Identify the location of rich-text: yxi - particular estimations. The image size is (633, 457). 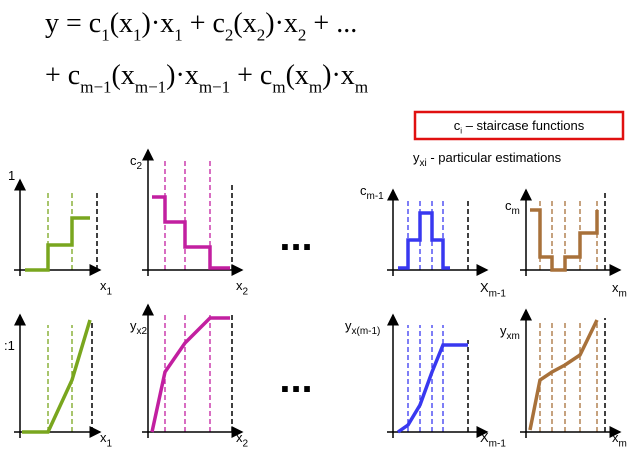
(487, 159).